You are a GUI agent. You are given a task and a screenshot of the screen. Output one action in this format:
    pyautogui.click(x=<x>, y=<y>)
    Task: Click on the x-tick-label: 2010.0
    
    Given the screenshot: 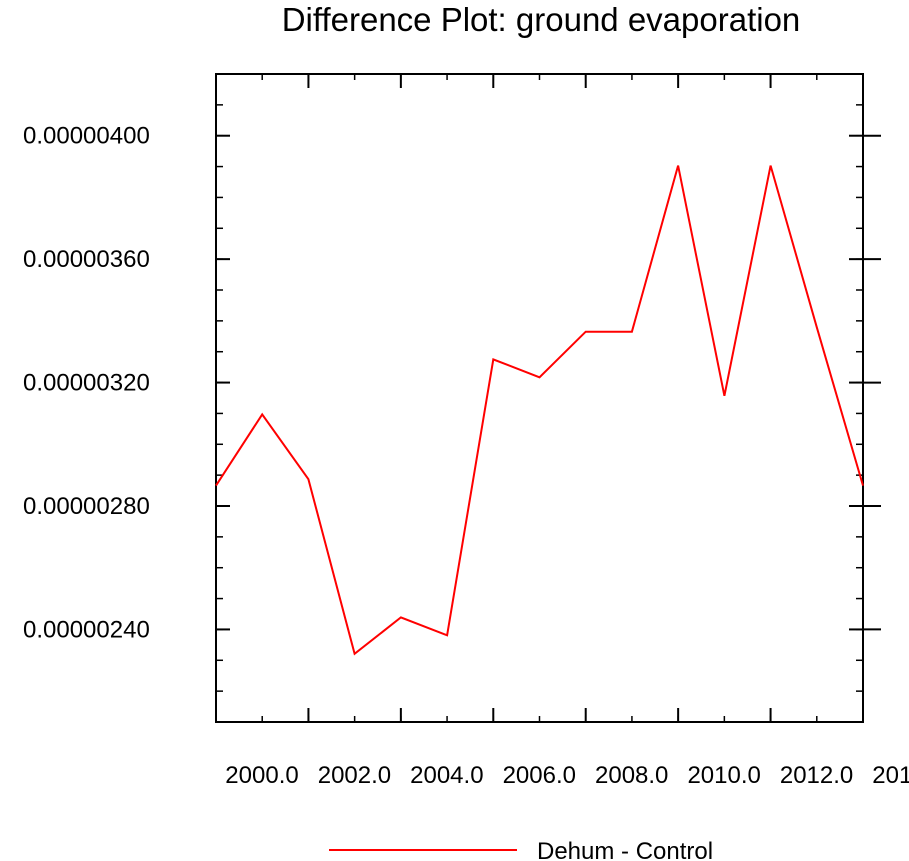 What is the action you would take?
    pyautogui.click(x=723, y=775)
    